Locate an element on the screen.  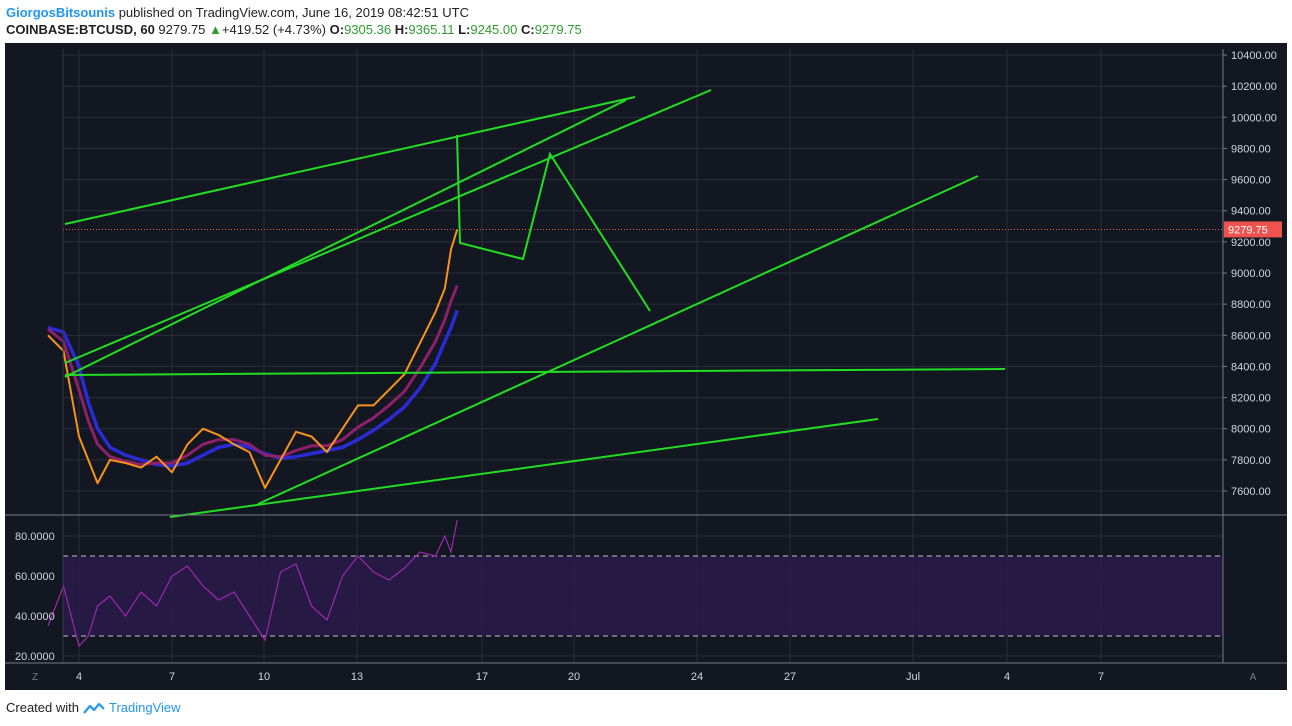
price-tag: 9279.75 is located at coordinates (1253, 229).